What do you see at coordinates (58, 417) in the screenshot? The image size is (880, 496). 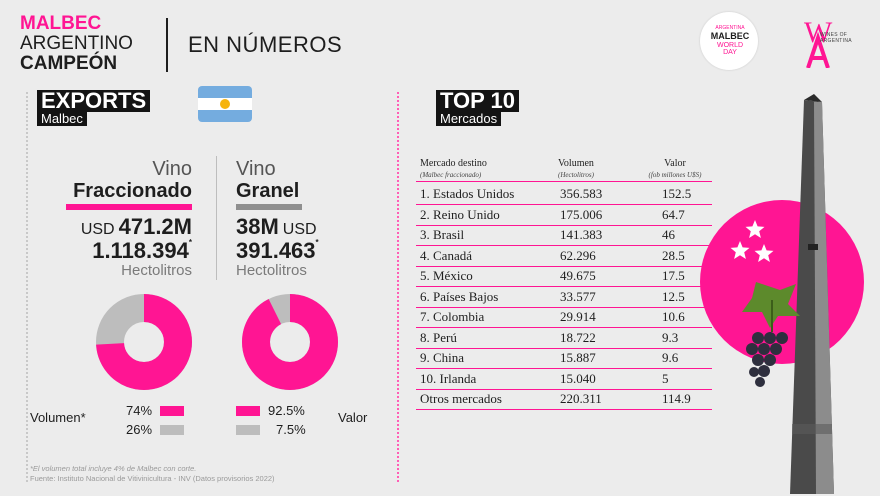 I see `legend-volumen-label: Volumen*` at bounding box center [58, 417].